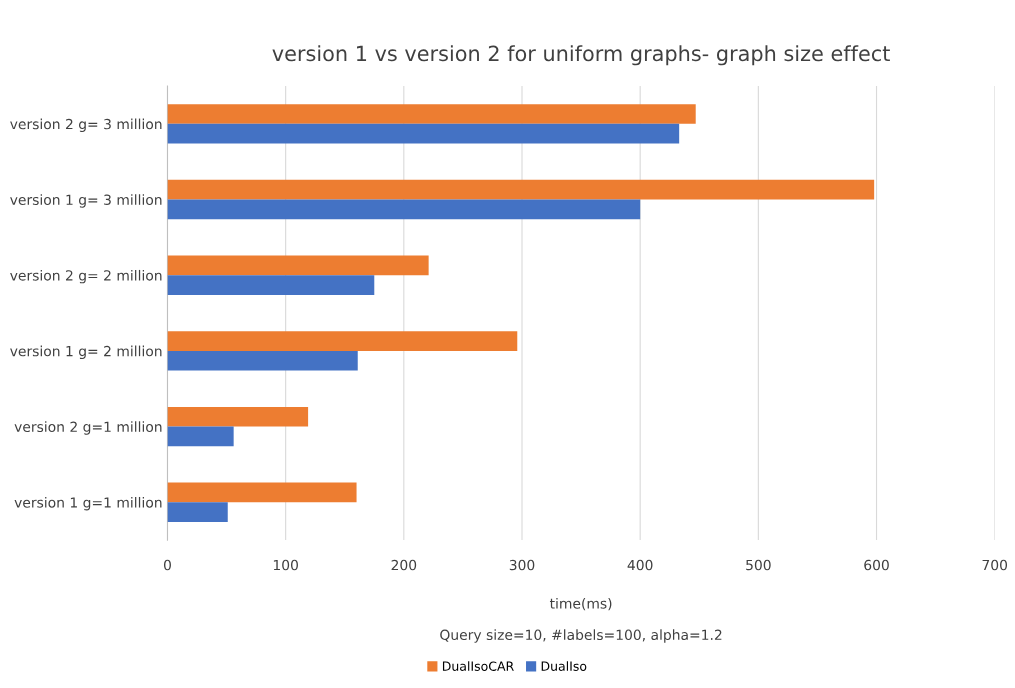 Image resolution: width=1015 pixels, height=688 pixels. I want to click on x-tick-label: 400, so click(640, 565).